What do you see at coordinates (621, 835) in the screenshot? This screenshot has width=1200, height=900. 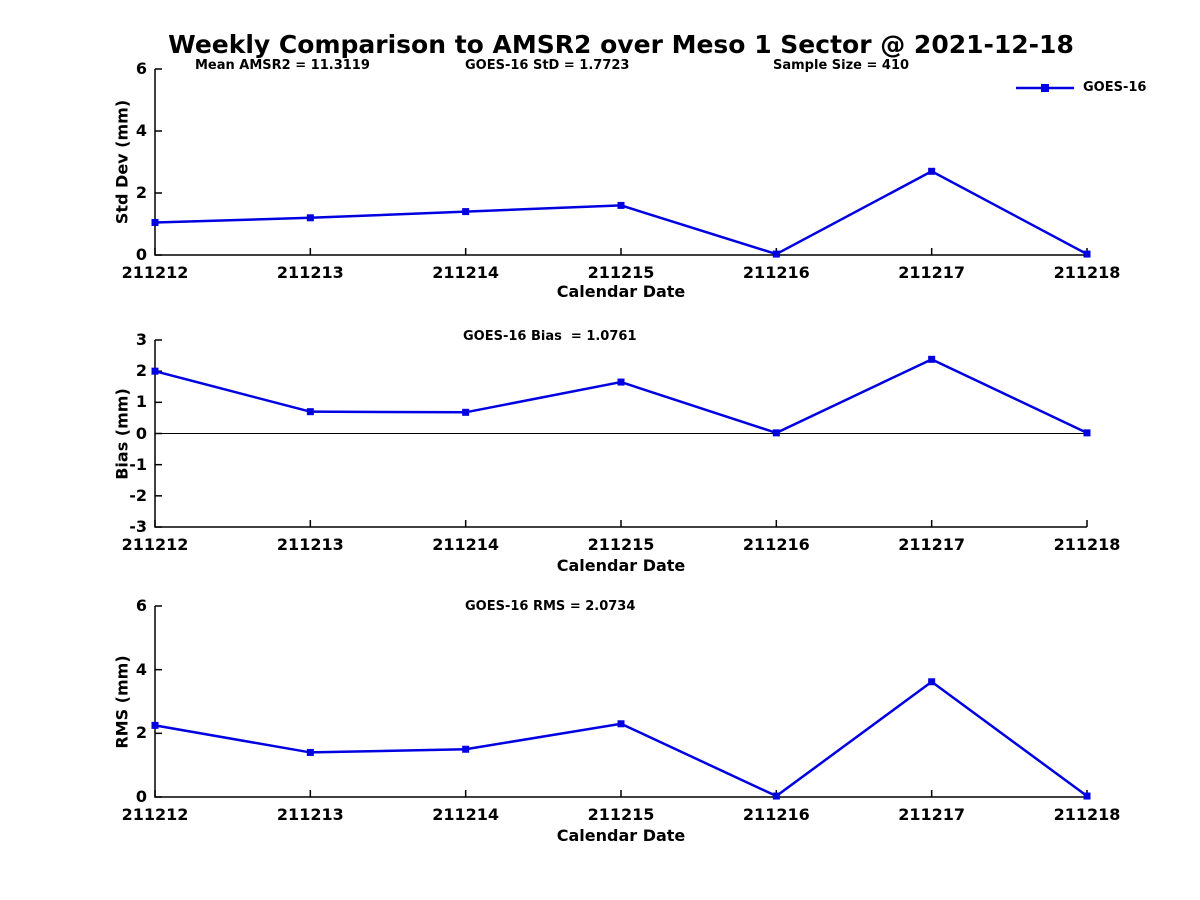 I see `x-axis-label-rms: Calendar Date` at bounding box center [621, 835].